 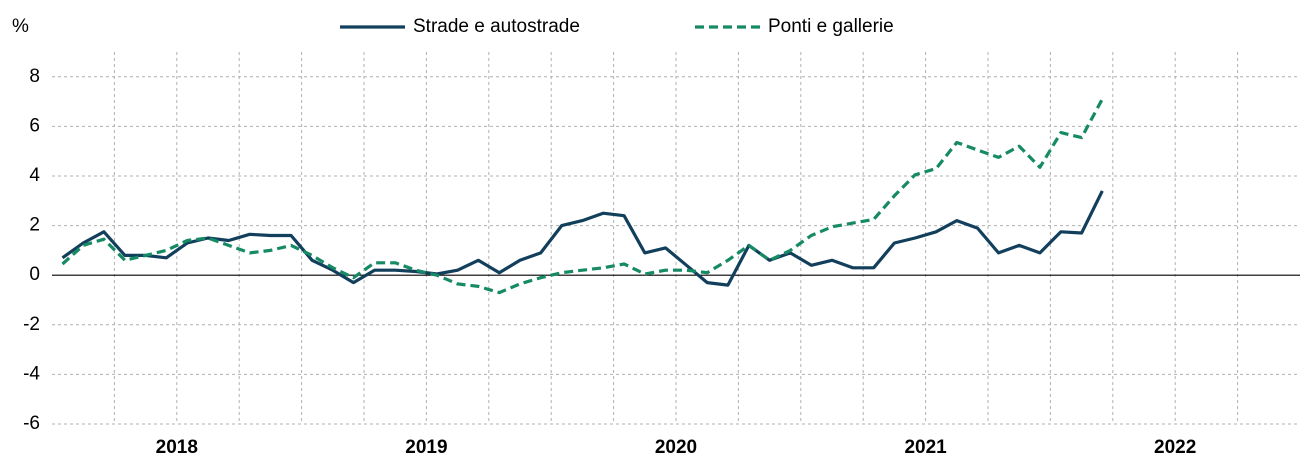 What do you see at coordinates (34, 76) in the screenshot?
I see `y-tick-label: 8` at bounding box center [34, 76].